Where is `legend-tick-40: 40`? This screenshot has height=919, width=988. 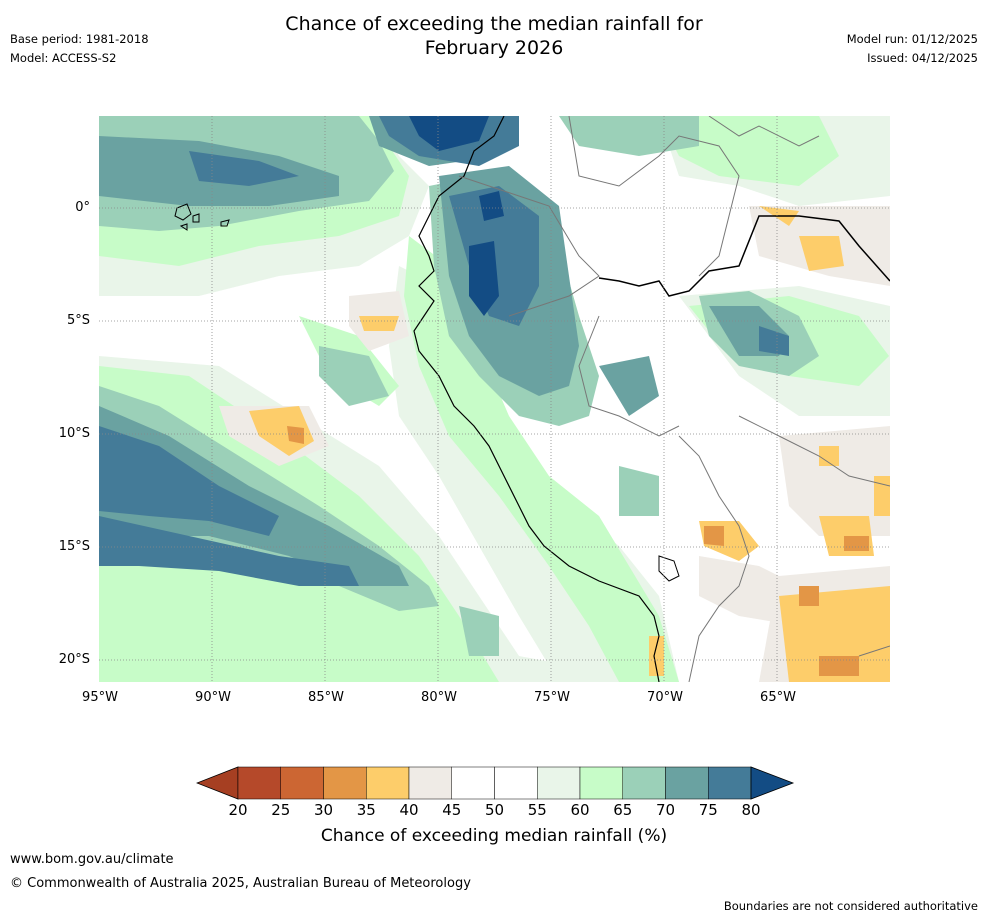
legend-tick-40: 40 is located at coordinates (409, 810).